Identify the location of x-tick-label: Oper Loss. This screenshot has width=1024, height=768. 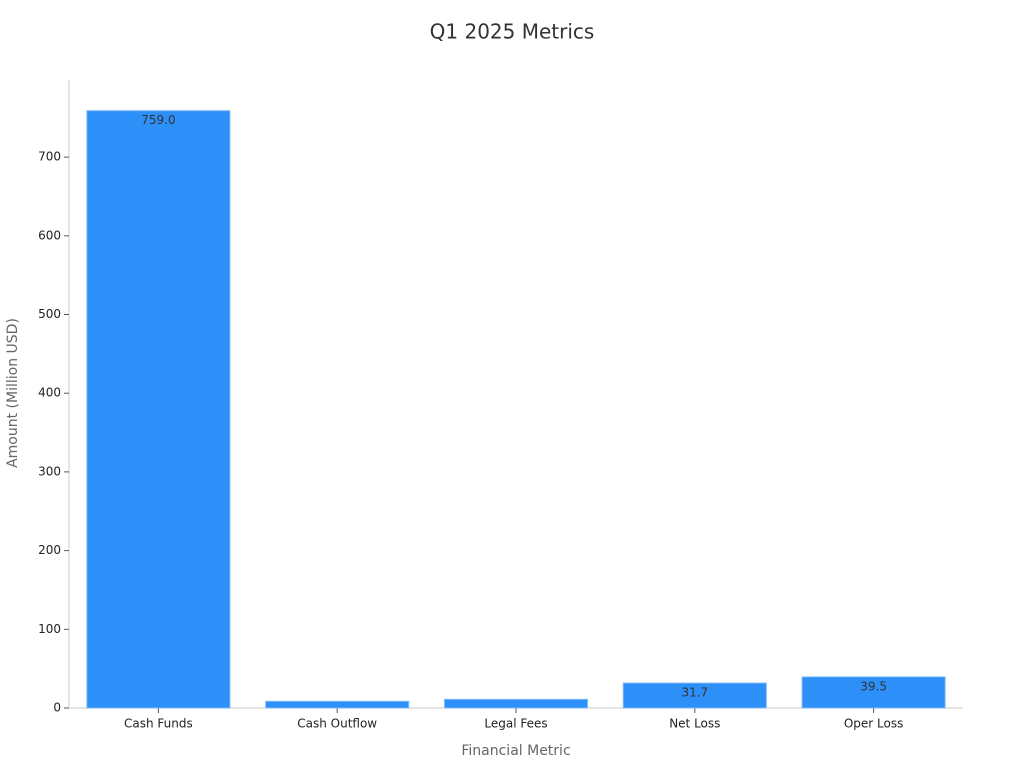
(874, 724).